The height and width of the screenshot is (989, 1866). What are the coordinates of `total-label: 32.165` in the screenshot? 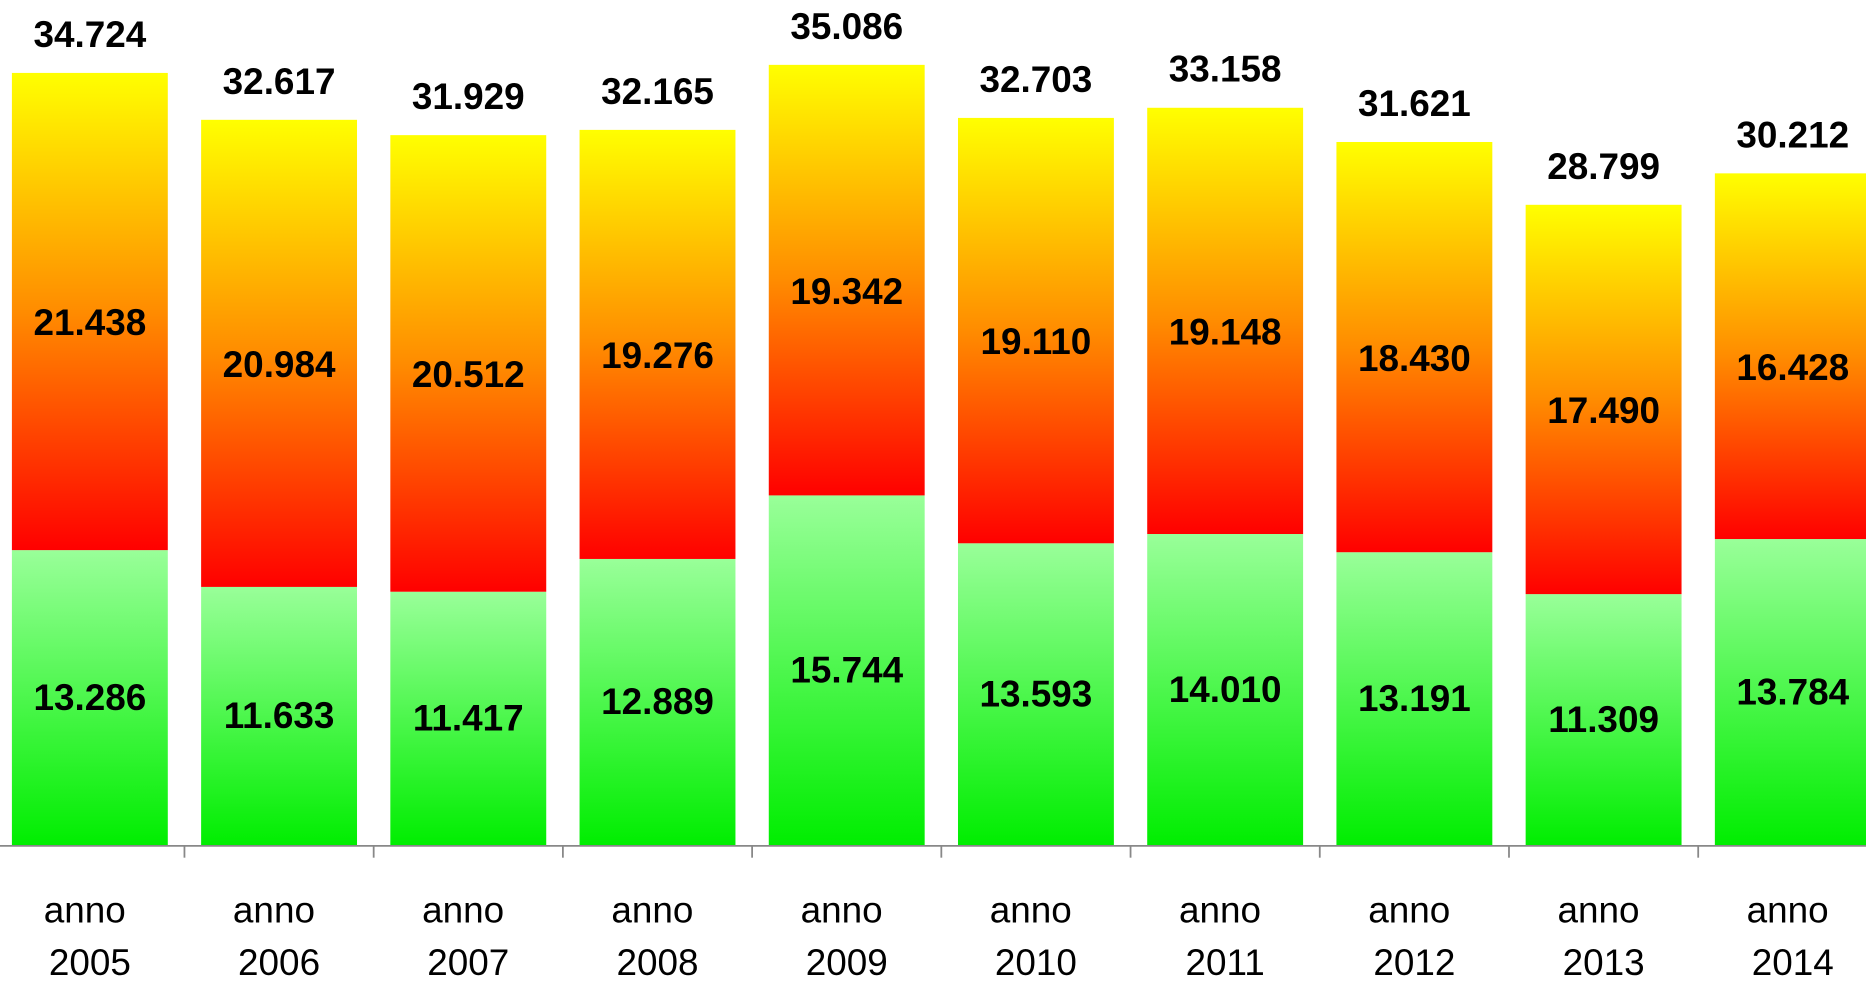 It's located at (657, 91).